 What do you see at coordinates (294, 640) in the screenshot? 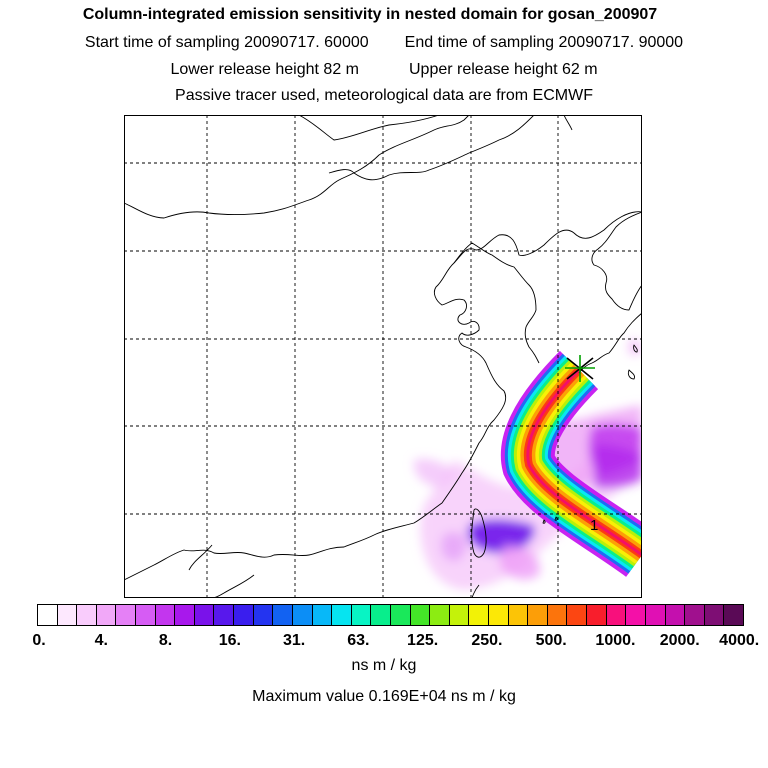
I see `color-scale-tick-label: 31.` at bounding box center [294, 640].